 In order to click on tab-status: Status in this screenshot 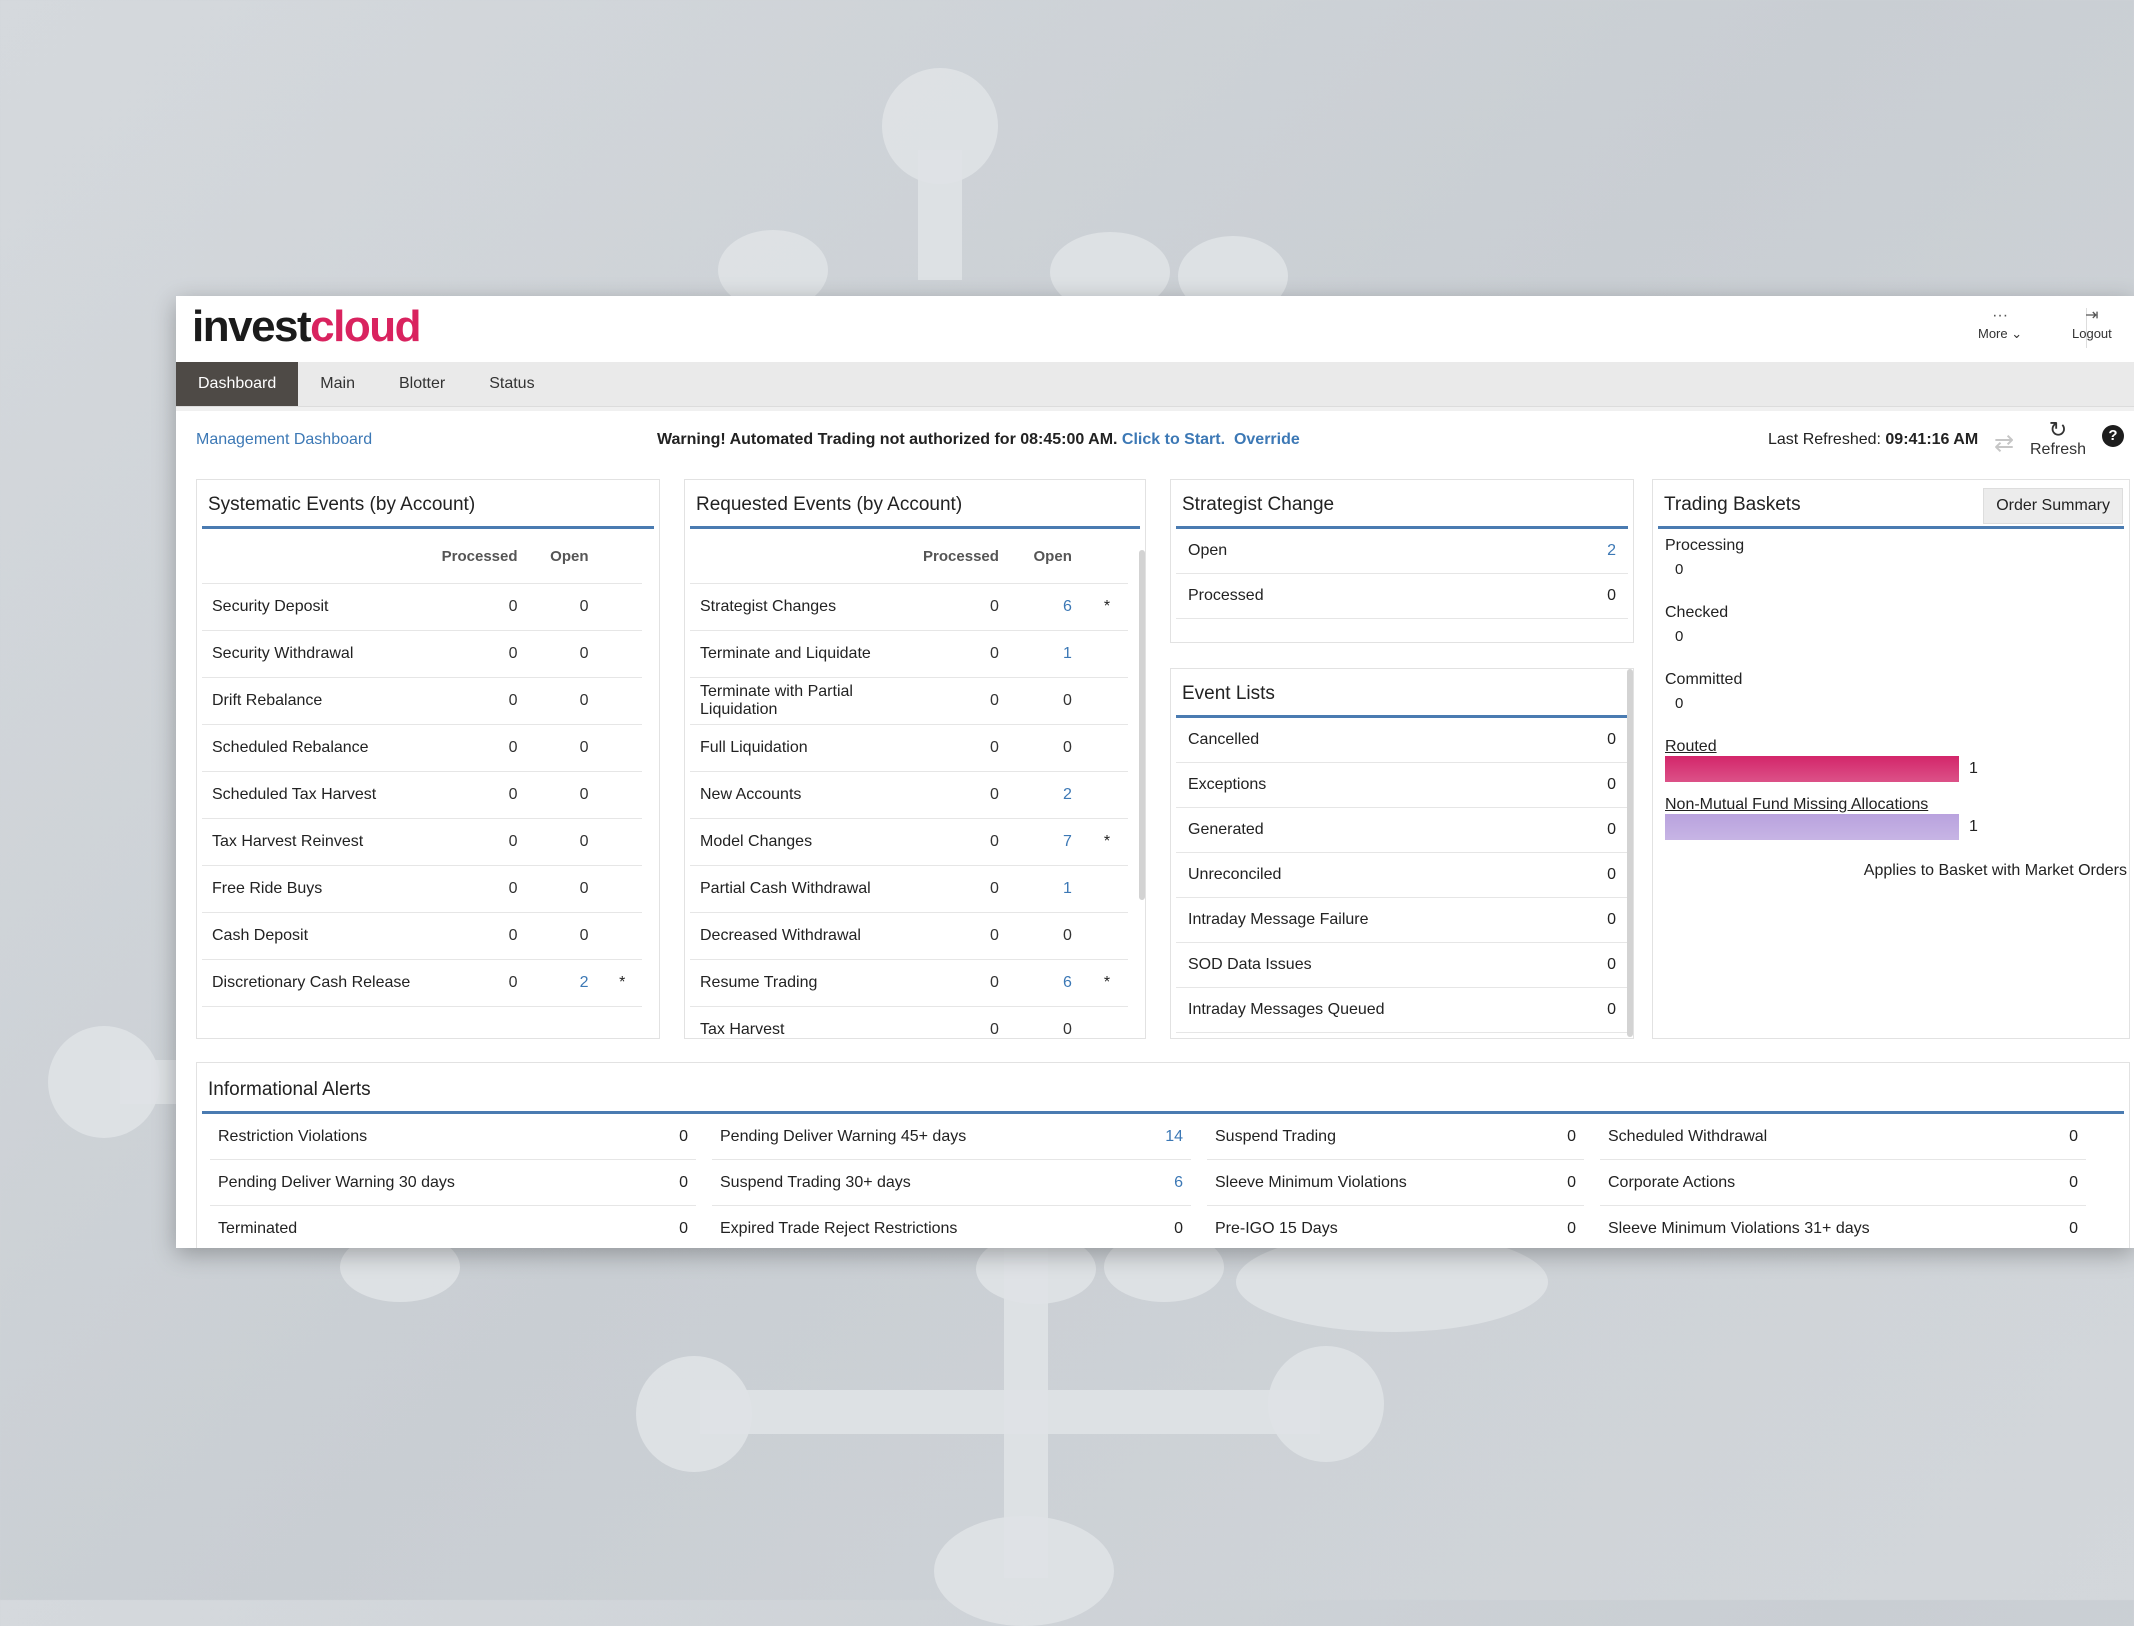, I will do `click(512, 383)`.